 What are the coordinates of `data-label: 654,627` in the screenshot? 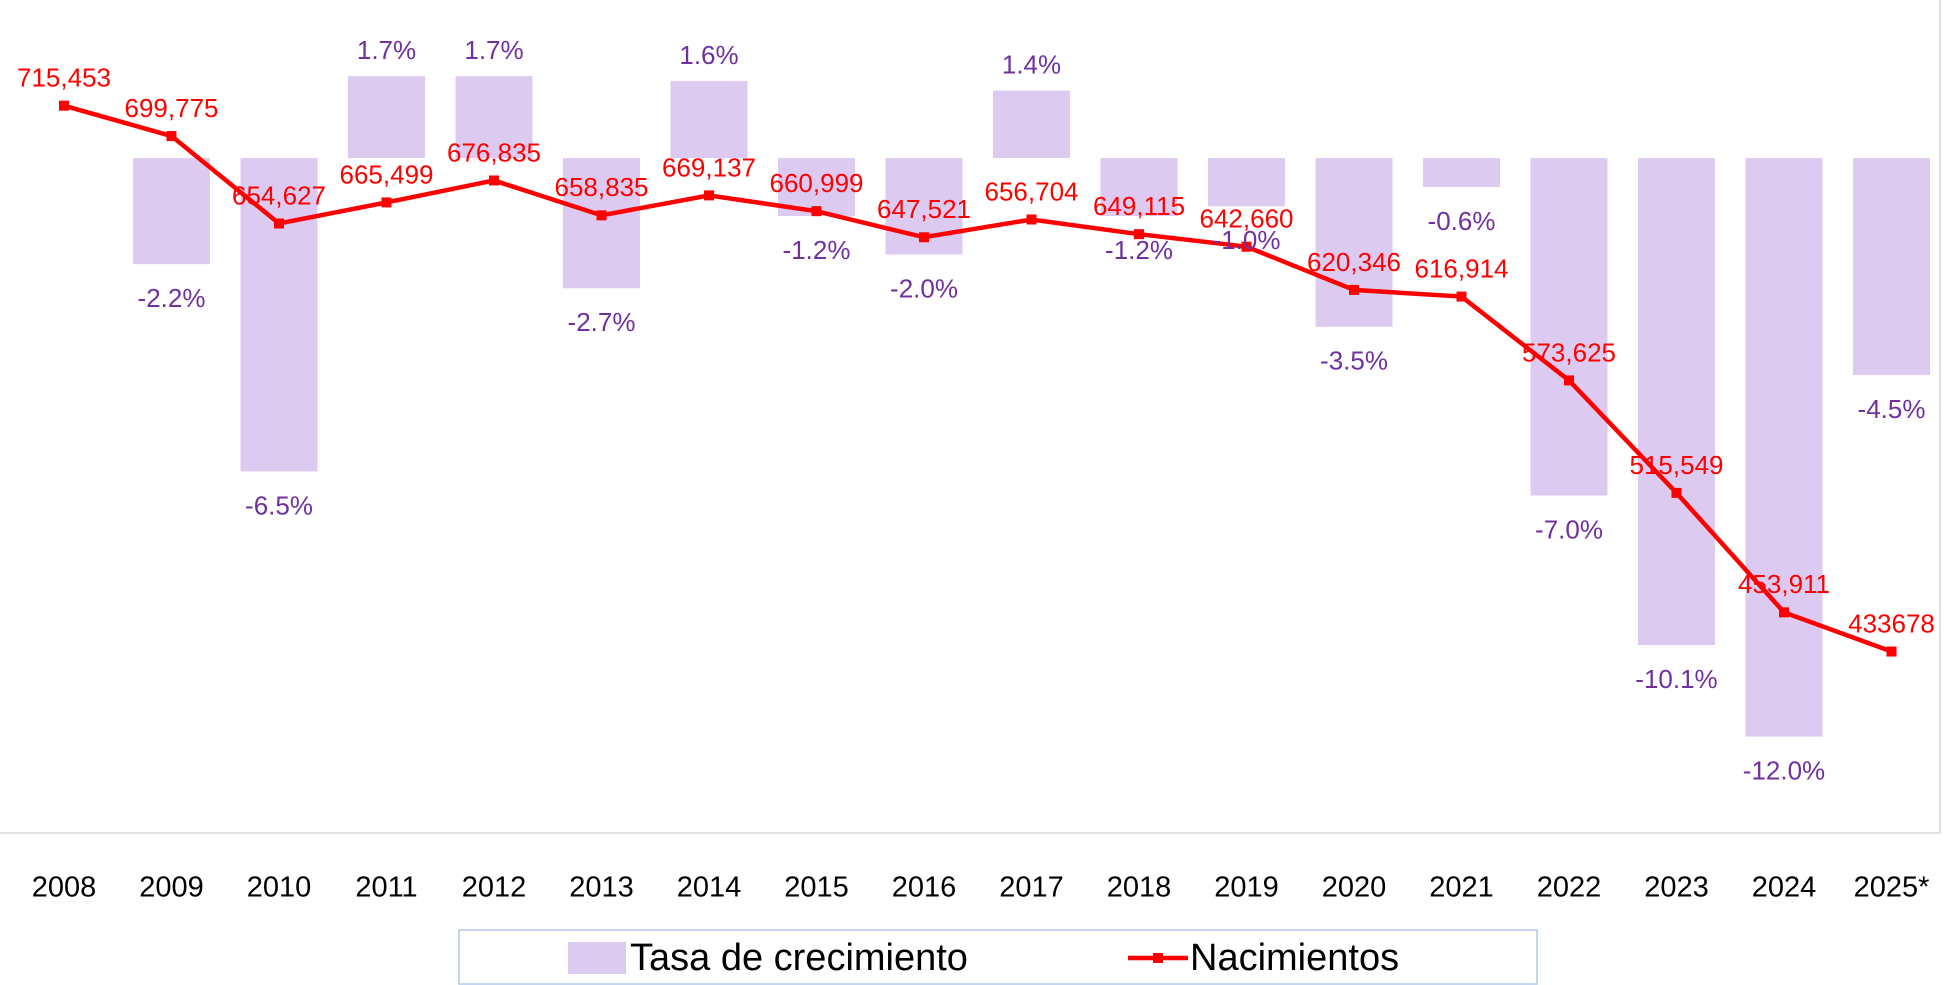 It's located at (279, 195).